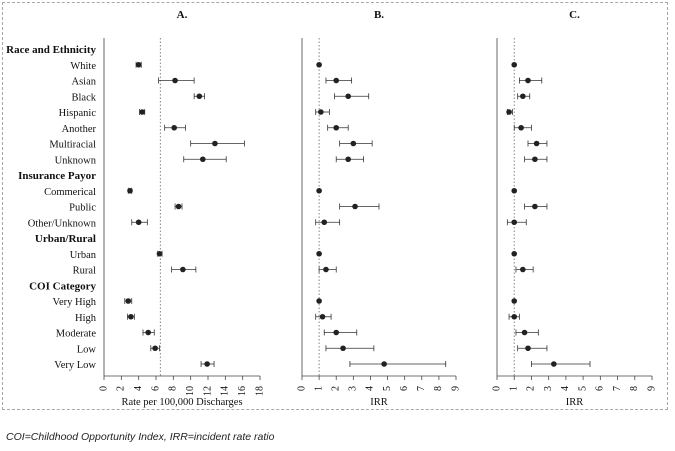  I want to click on row-label: Multiracial, so click(72, 145).